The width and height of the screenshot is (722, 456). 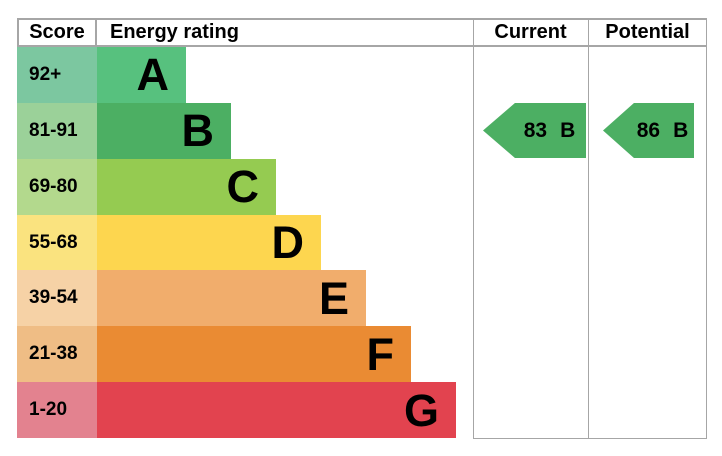 I want to click on band-row-c: 69-80 C, so click(x=362, y=186).